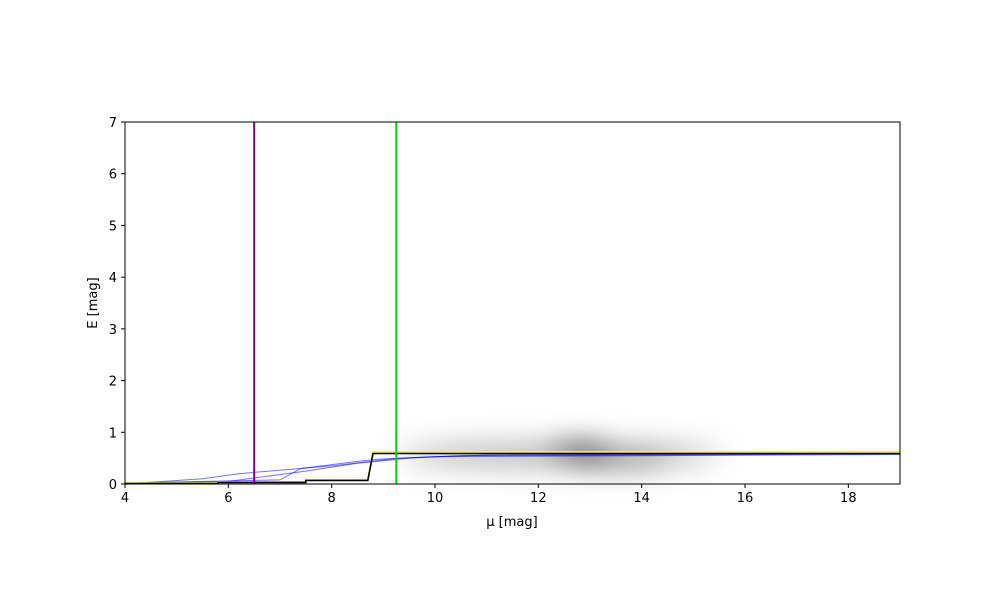  I want to click on y-tick-label: 2, so click(113, 382).